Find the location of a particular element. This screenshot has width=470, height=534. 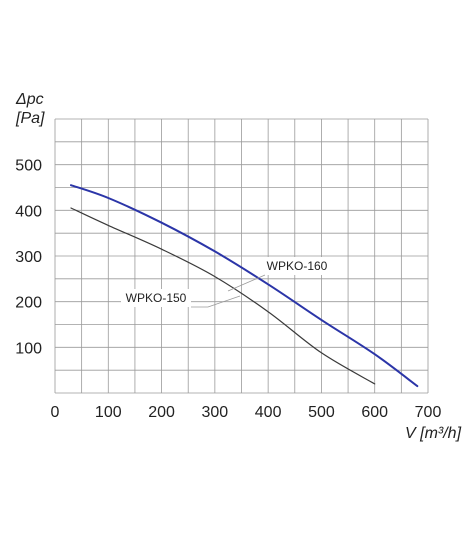

series-label-wpko-150-leader is located at coordinates (216, 301).